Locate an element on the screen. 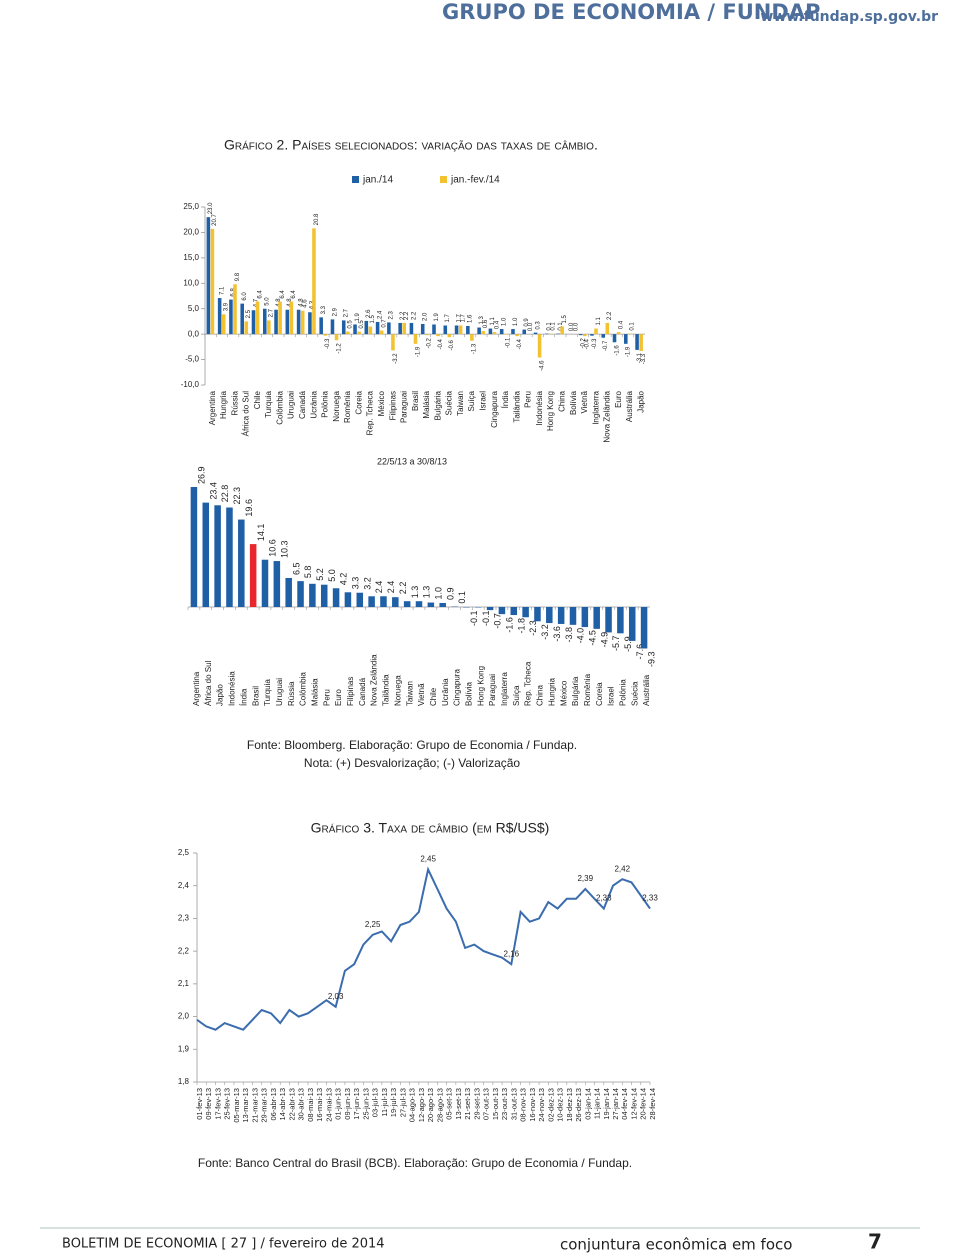 This screenshot has width=960, height=1255. value-label: -1.3 is located at coordinates (475, 348).